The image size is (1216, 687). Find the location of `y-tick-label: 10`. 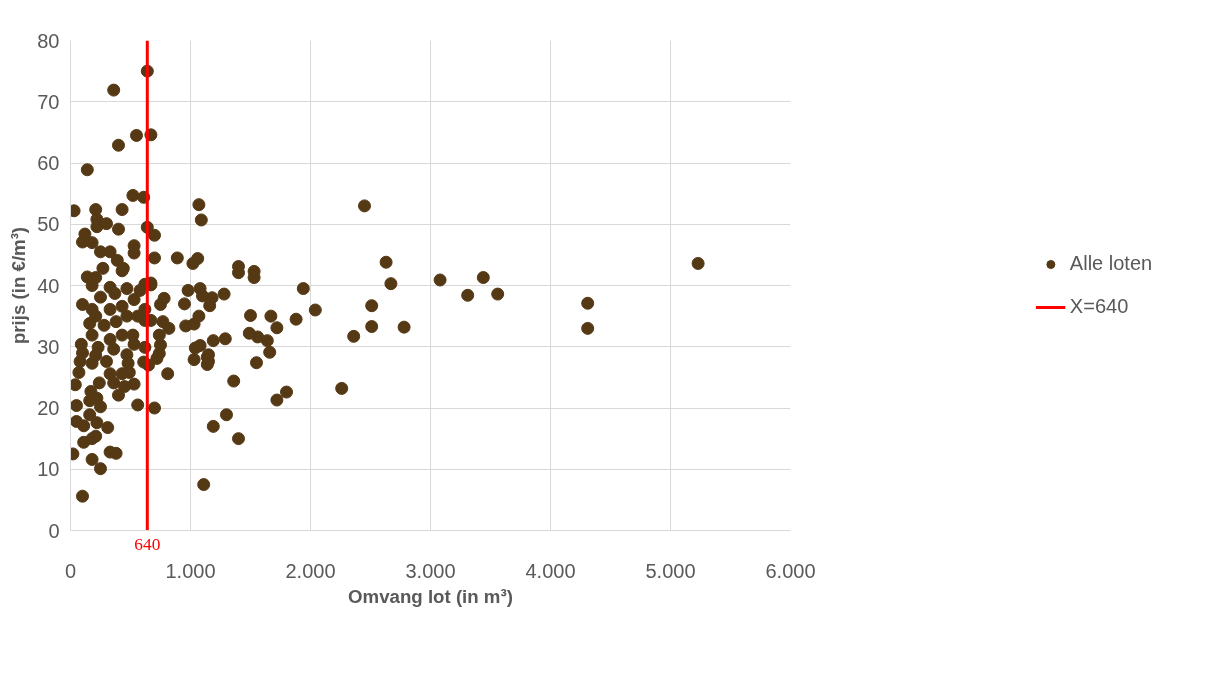

y-tick-label: 10 is located at coordinates (48, 469).